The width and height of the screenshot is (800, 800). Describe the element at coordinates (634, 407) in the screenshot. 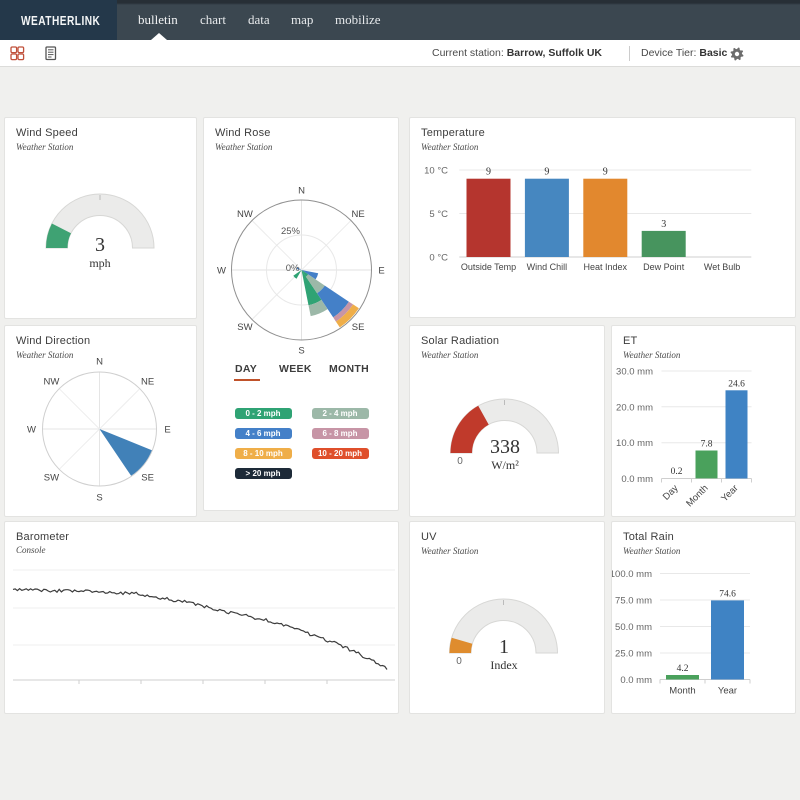

I see `svg-text: 20.0 mm` at that location.